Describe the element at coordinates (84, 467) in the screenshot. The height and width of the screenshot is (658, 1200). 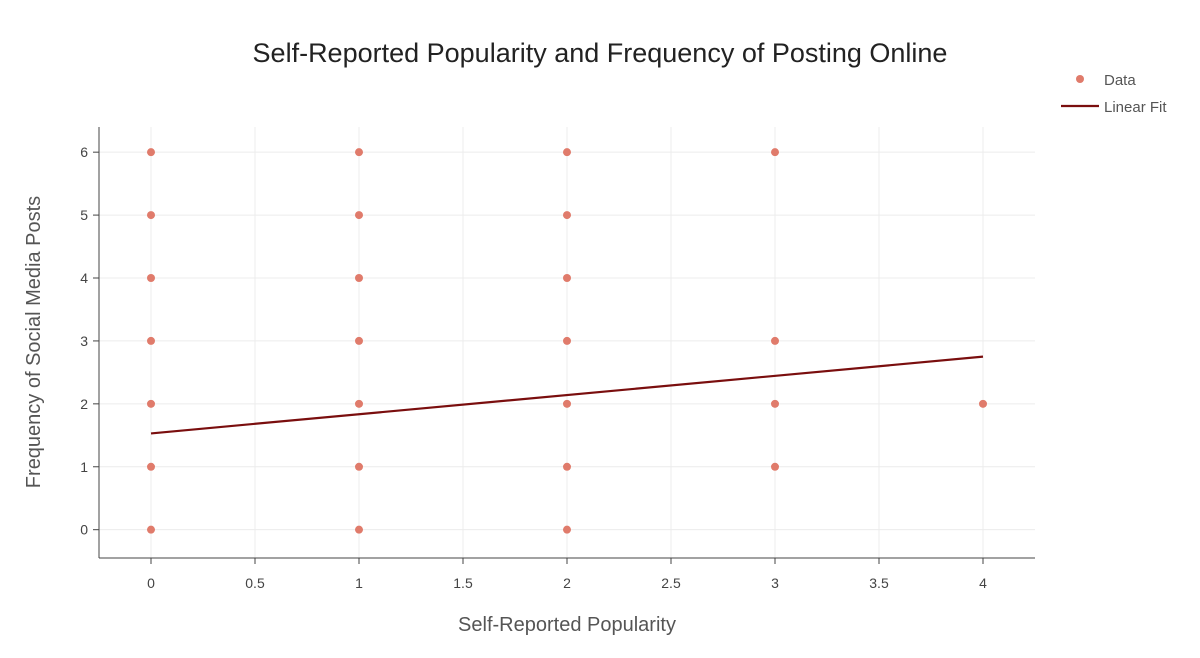
I see `y-tick-label: 1` at that location.